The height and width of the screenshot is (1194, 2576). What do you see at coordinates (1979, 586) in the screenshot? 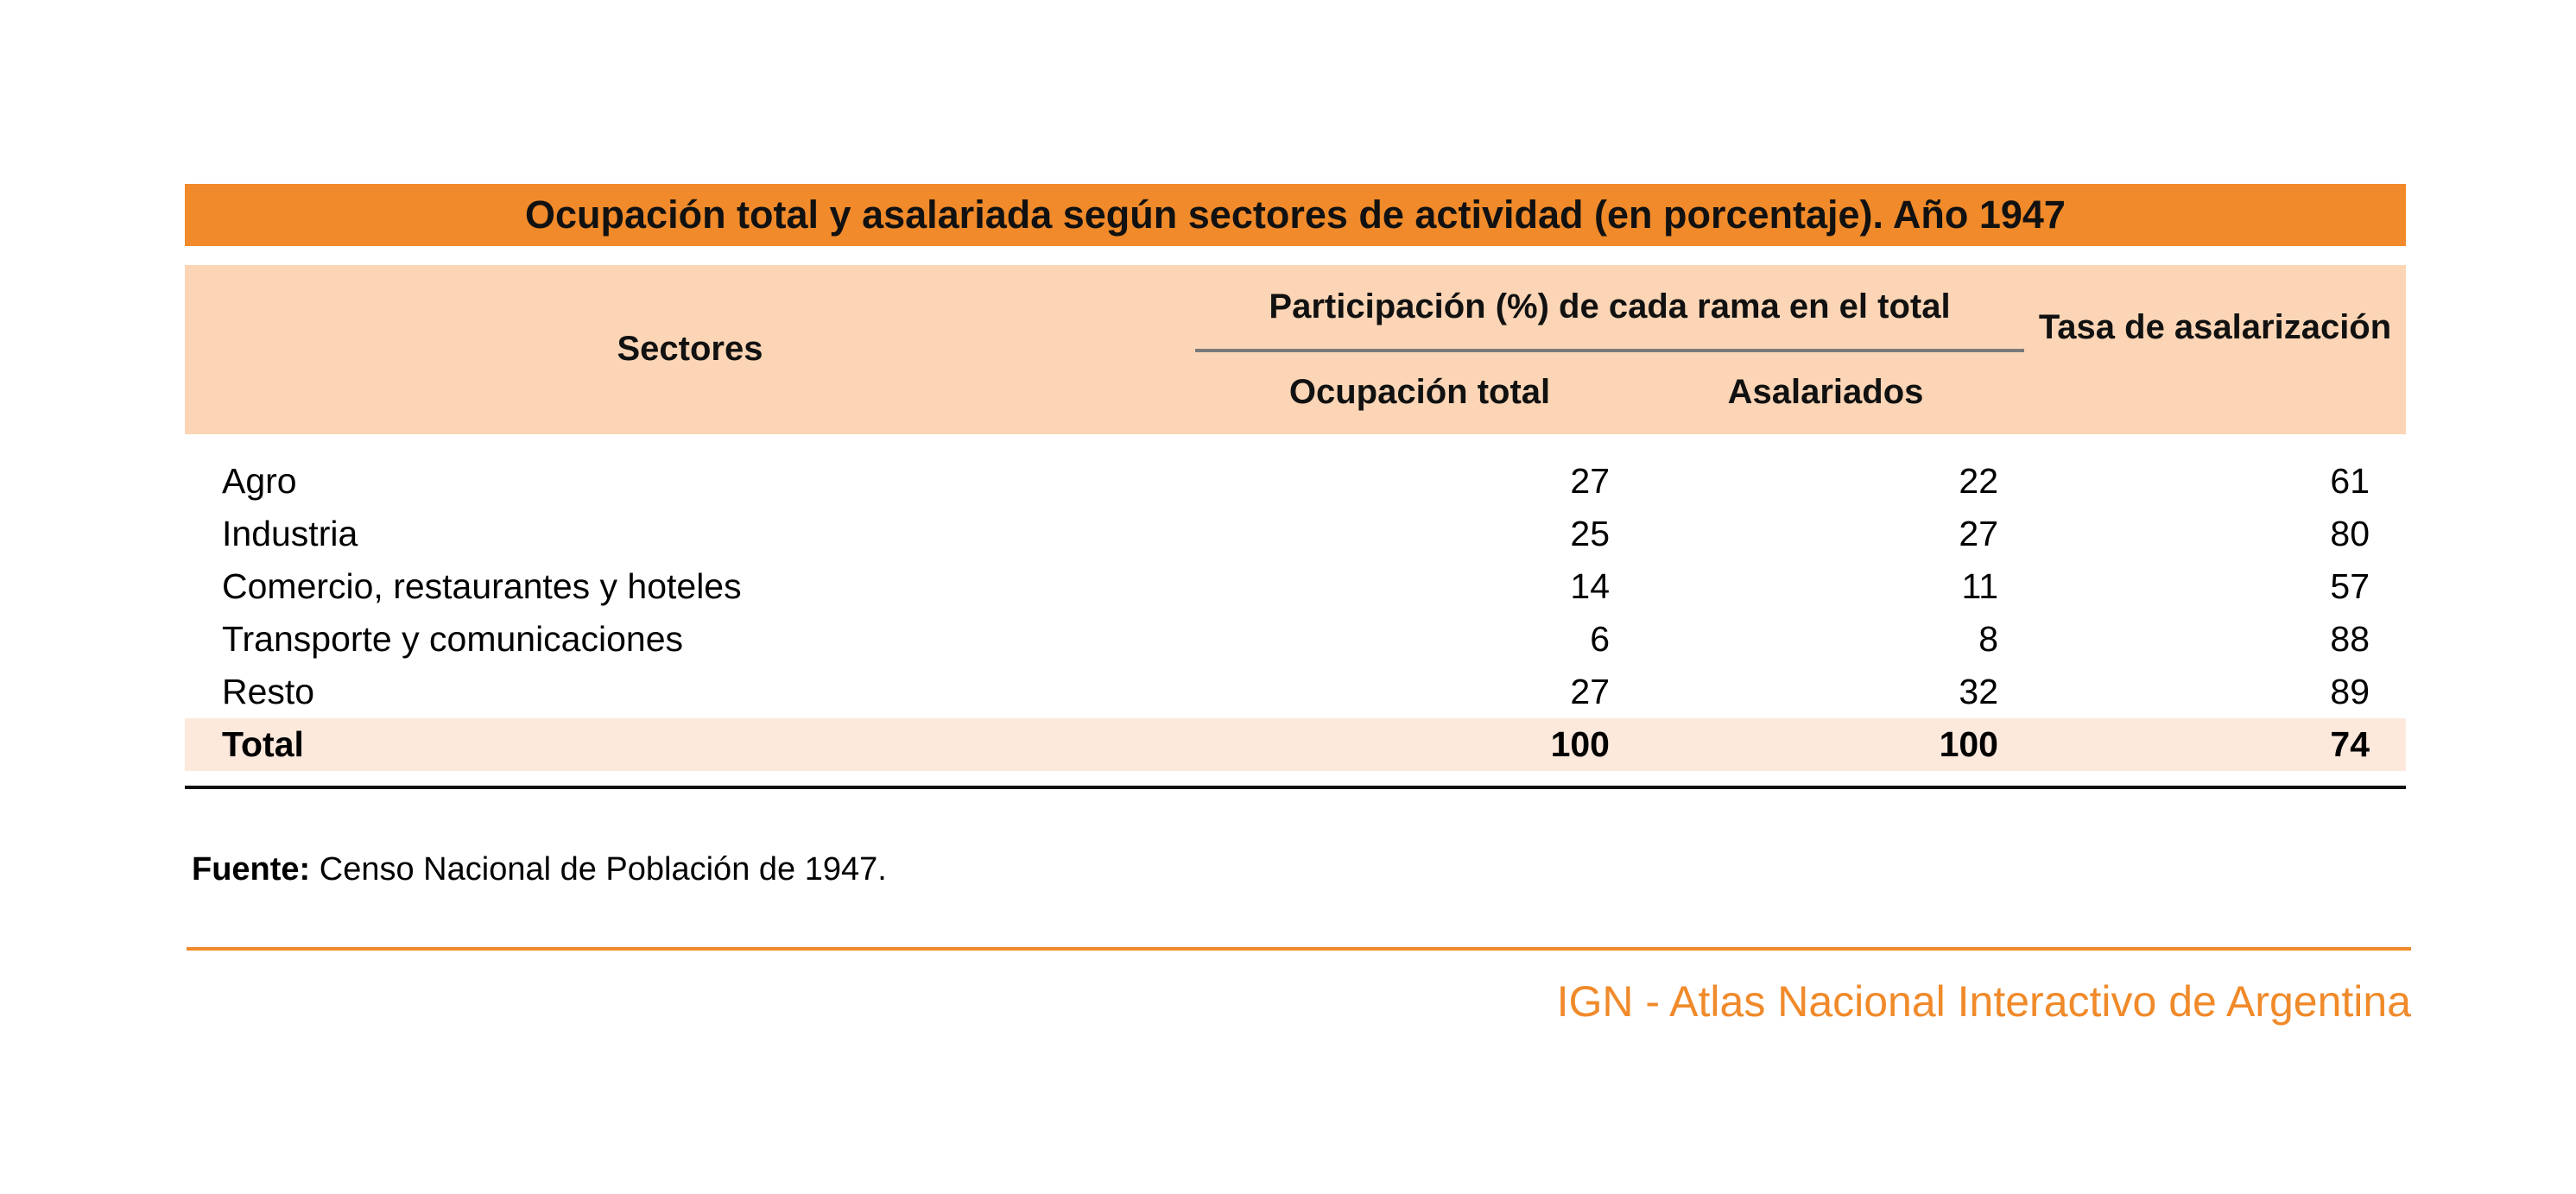
I see `cell-asalariados: 11` at bounding box center [1979, 586].